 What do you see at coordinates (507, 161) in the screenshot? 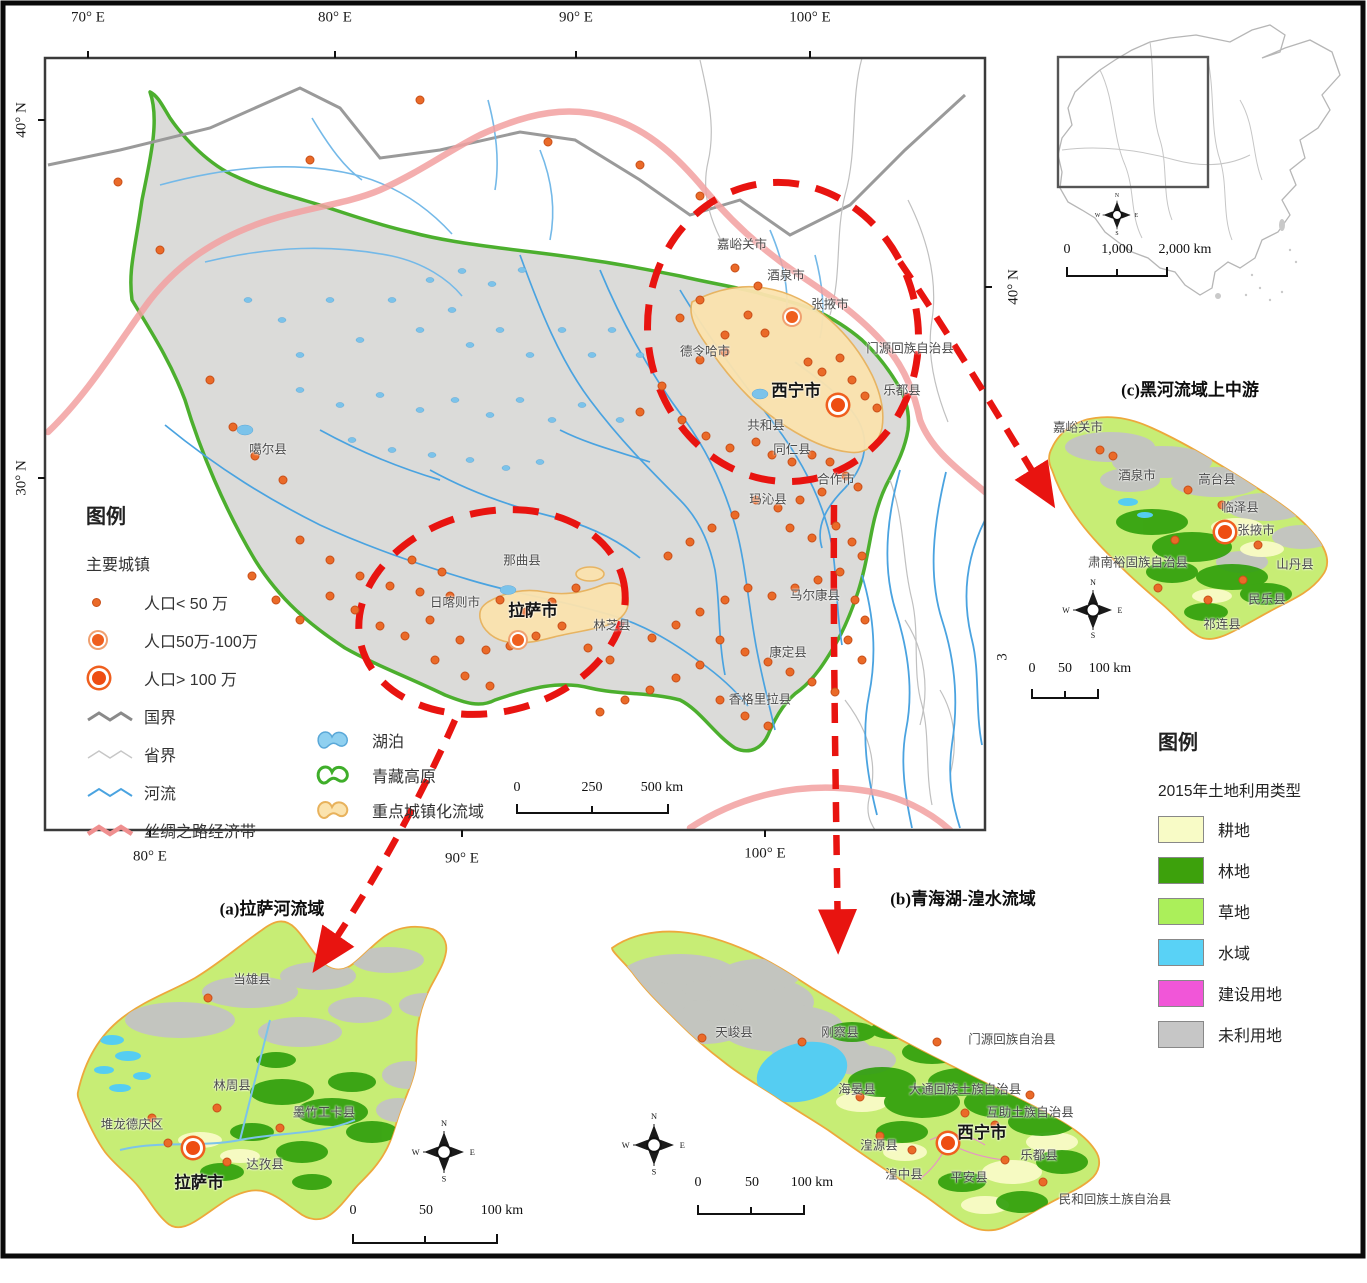
I see `national-boundary-line` at bounding box center [507, 161].